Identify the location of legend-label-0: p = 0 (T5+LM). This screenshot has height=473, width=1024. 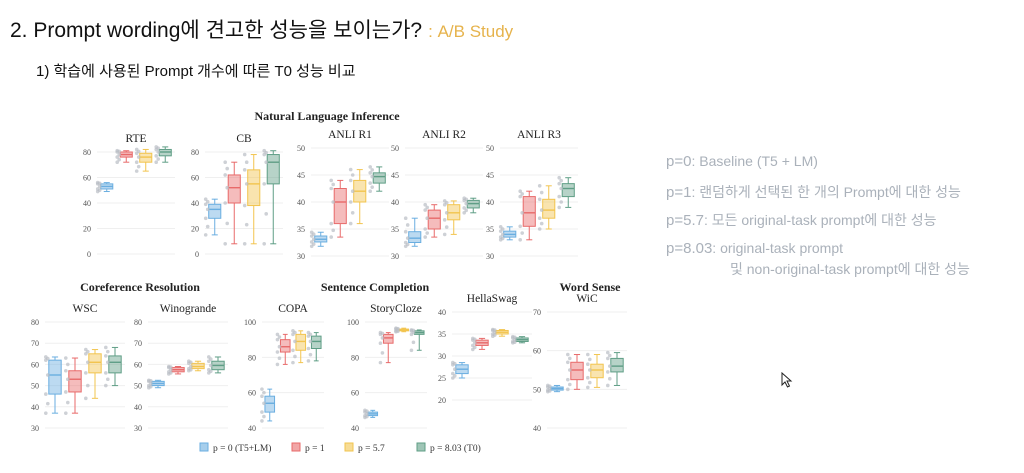
(242, 448).